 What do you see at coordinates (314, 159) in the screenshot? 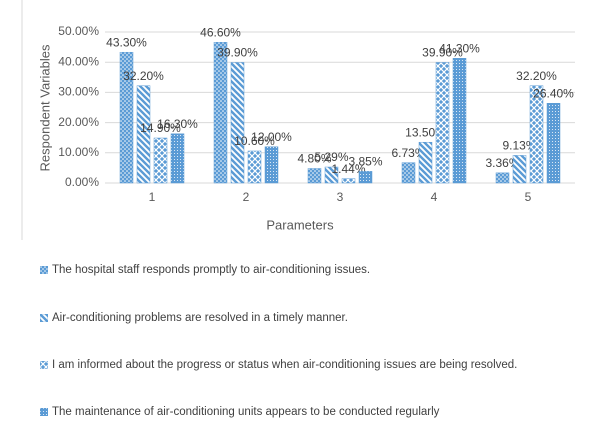
I see `data-label: 4.80%` at bounding box center [314, 159].